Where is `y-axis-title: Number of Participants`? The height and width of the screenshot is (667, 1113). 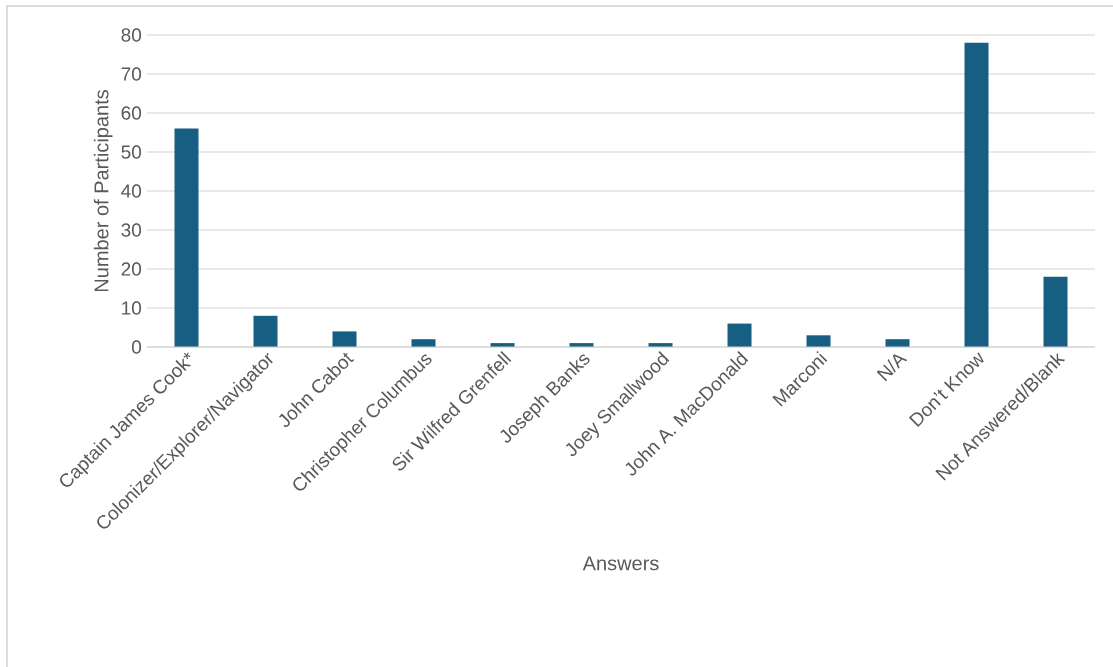 y-axis-title: Number of Participants is located at coordinates (103, 191).